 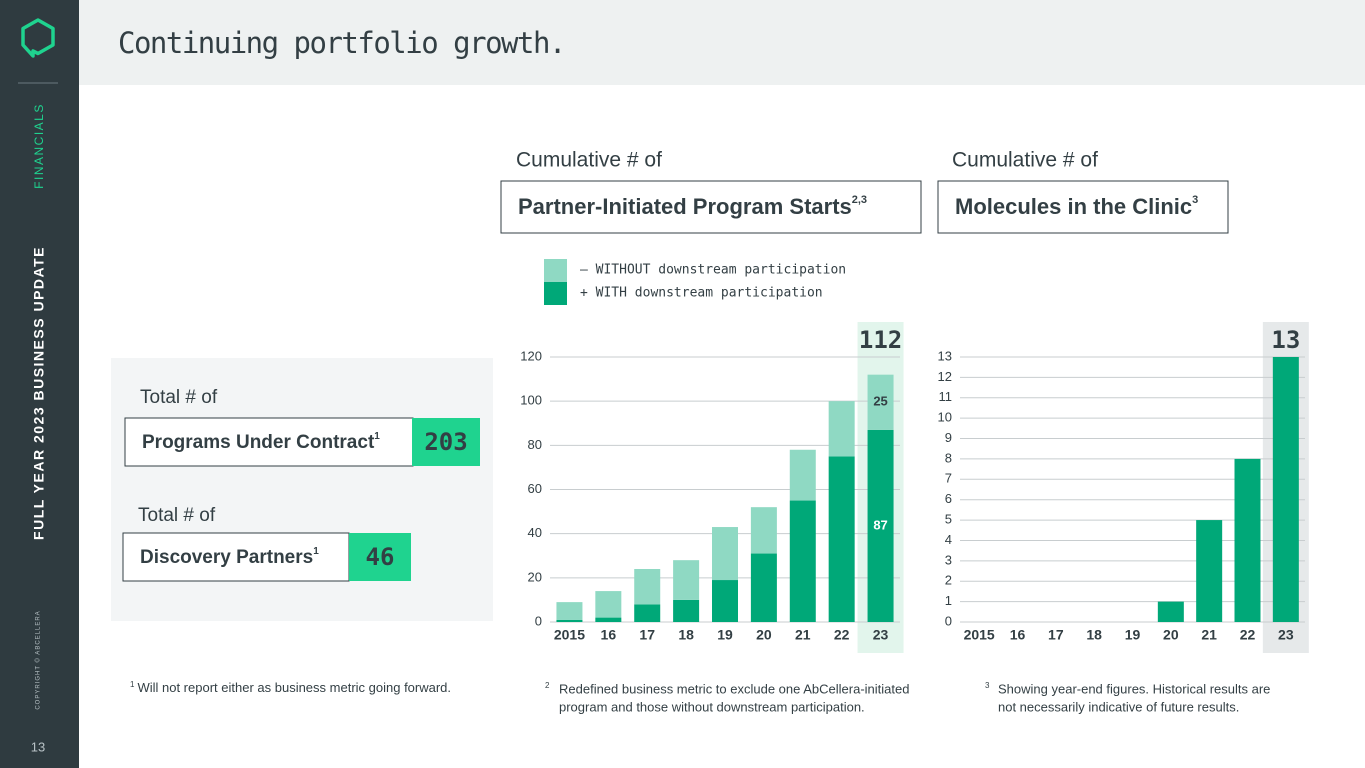 What do you see at coordinates (948, 620) in the screenshot?
I see `y-tick-label: 0` at bounding box center [948, 620].